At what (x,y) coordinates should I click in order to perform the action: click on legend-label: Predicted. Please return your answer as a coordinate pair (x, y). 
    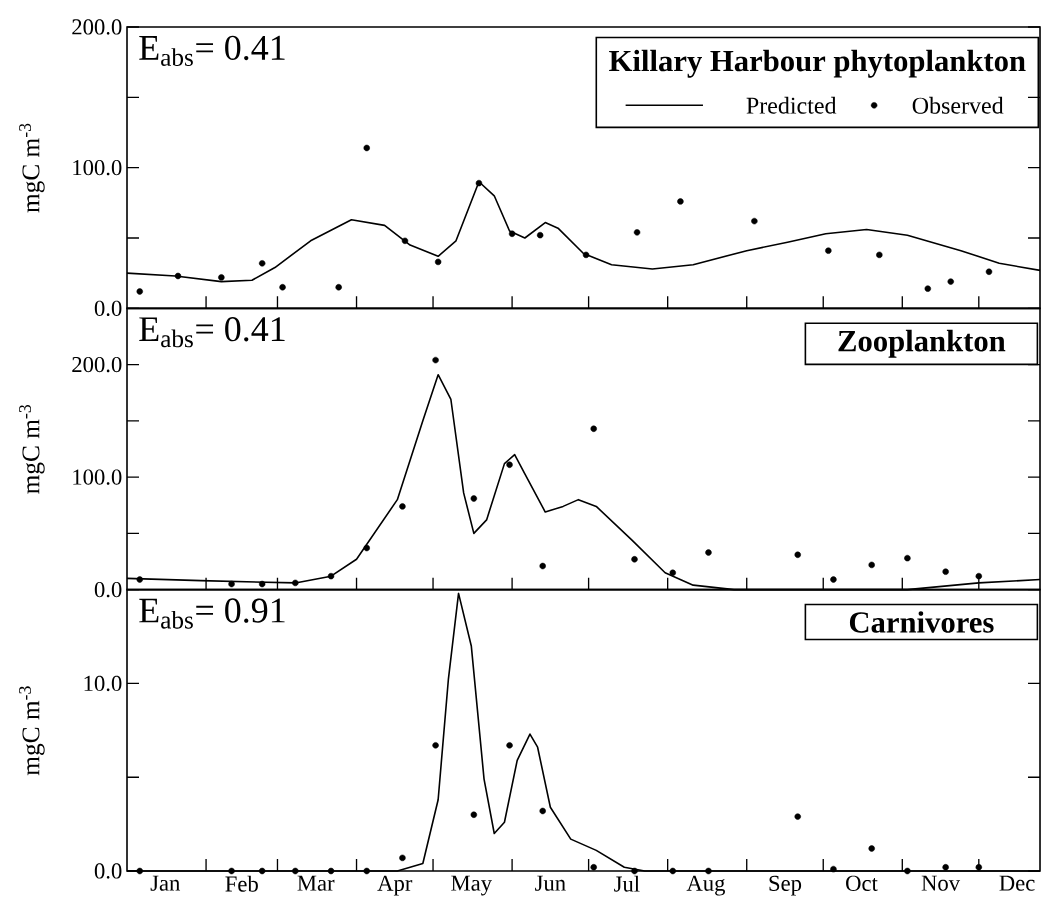
    Looking at the image, I should click on (791, 105).